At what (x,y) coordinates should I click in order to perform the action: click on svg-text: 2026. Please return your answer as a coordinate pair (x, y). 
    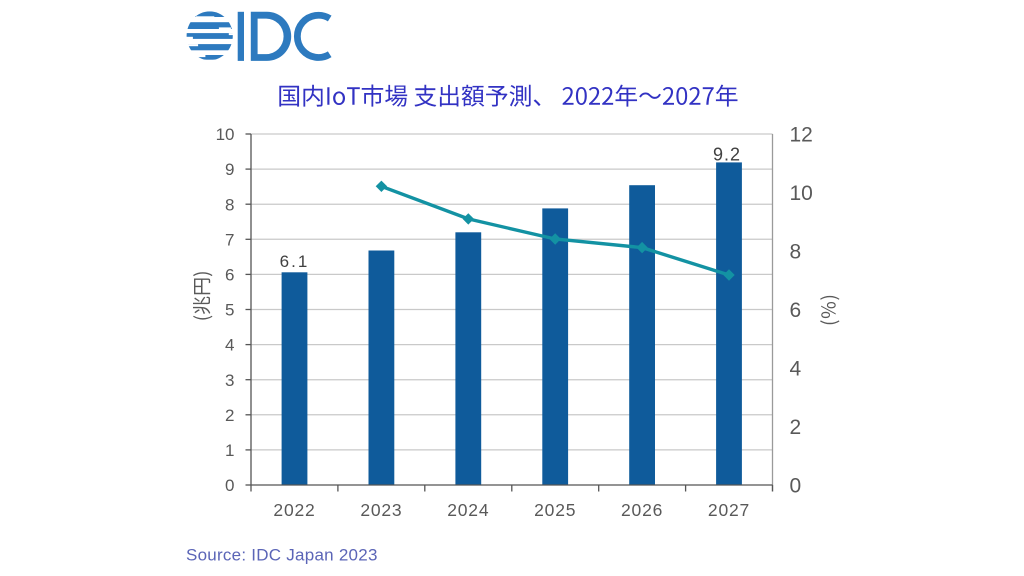
    Looking at the image, I should click on (642, 510).